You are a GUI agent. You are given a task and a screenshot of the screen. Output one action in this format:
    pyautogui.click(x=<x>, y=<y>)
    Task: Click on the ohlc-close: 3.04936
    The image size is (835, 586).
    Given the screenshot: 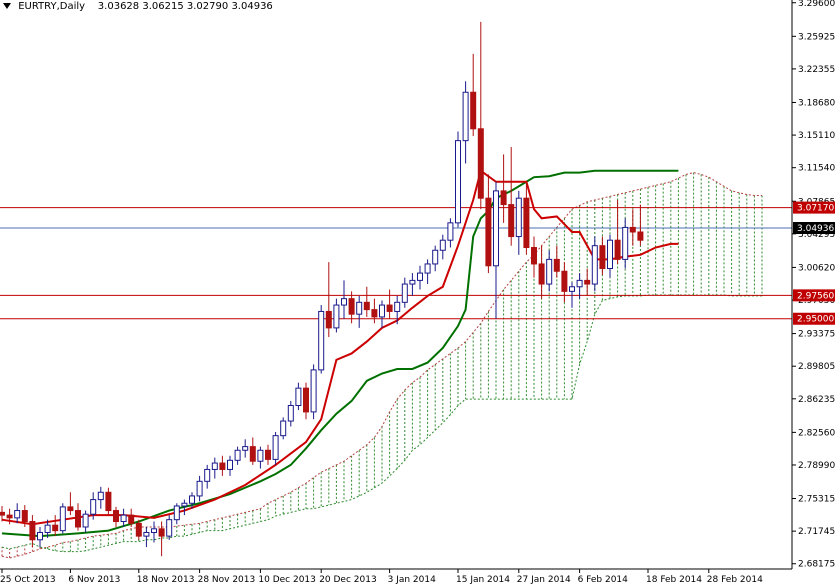 What is the action you would take?
    pyautogui.click(x=252, y=6)
    